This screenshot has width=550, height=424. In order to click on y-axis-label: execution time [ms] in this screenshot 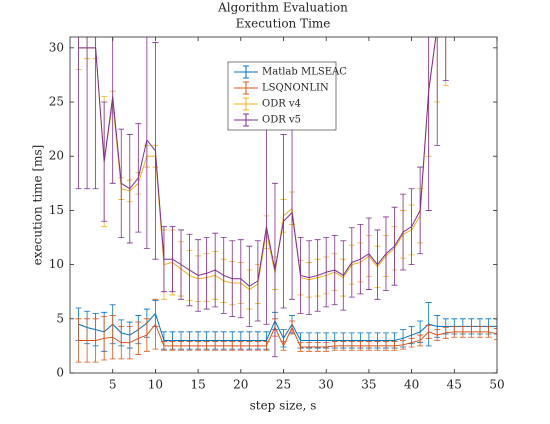, I will do `click(38, 205)`.